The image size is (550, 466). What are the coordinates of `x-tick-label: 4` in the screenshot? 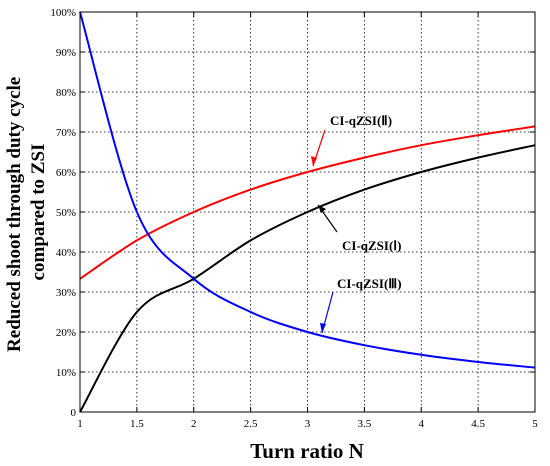 It's located at (422, 424).